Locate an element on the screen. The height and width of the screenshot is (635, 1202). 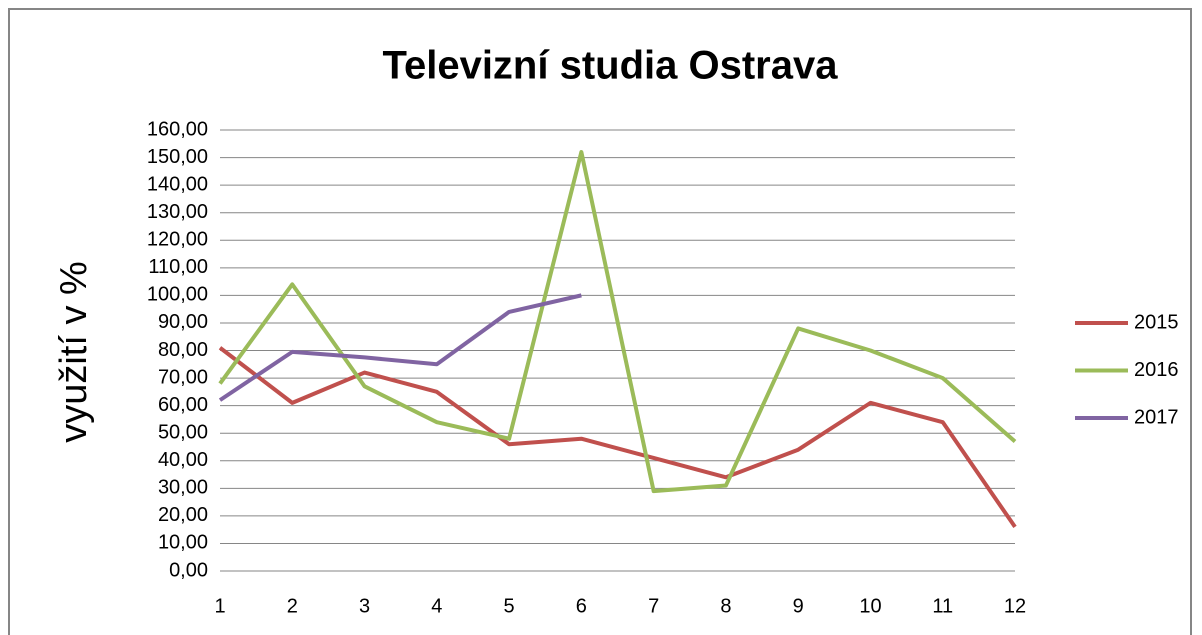
x-tick-label: 7 is located at coordinates (653, 606).